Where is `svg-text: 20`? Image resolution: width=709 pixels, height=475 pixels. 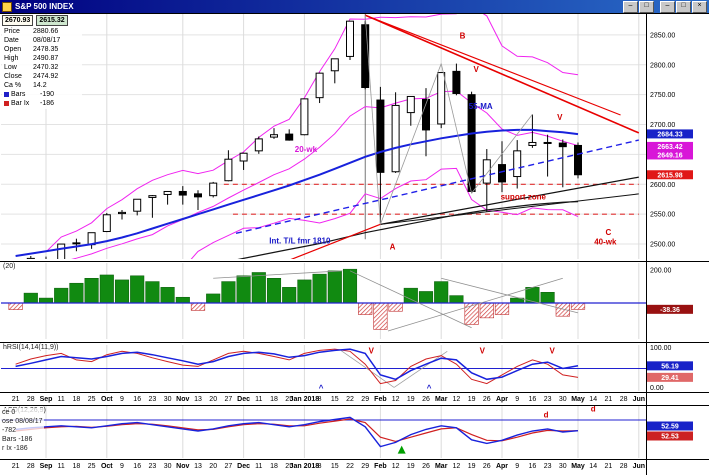 svg-text: 20 is located at coordinates (213, 466).